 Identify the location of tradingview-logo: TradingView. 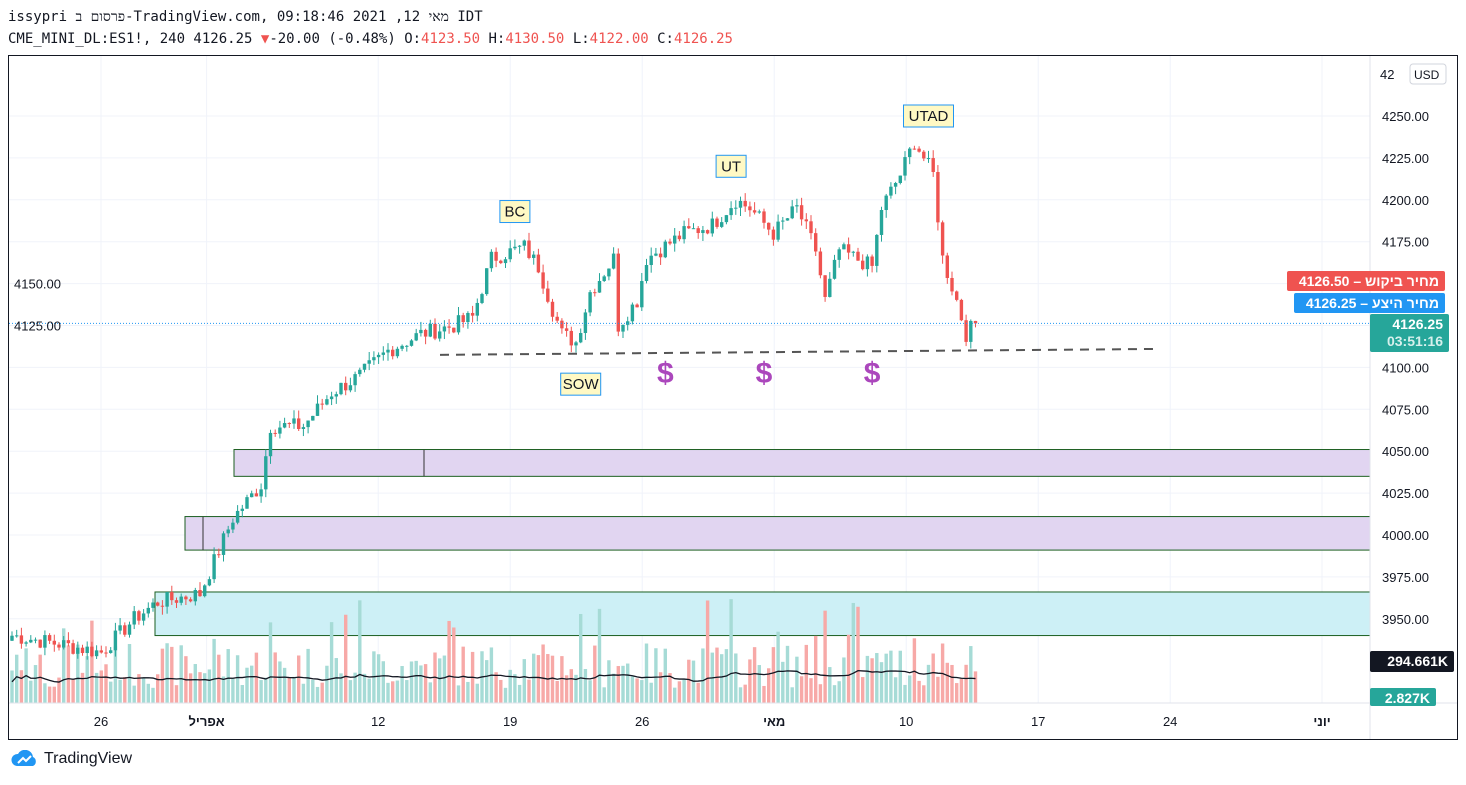
(71, 759).